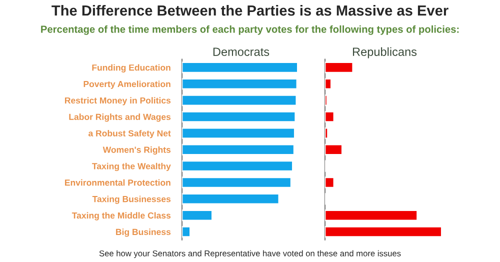 This screenshot has width=500, height=262. Describe the element at coordinates (250, 30) in the screenshot. I see `chart-subtitle: Percentage of the time members of each party votes for the following types of policies:` at that location.